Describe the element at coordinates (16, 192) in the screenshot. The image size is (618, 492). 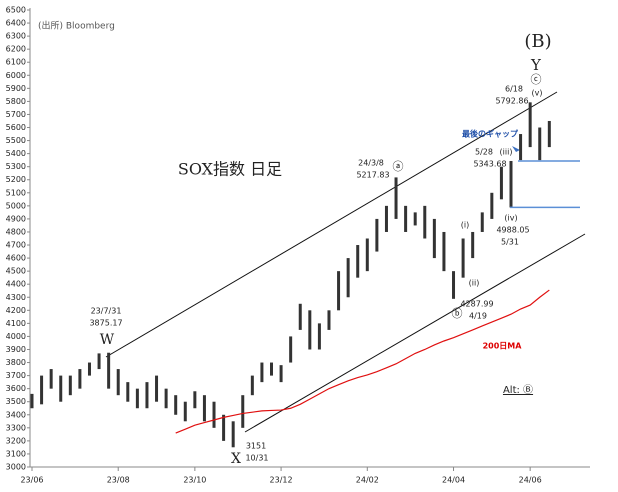
I see `y-tick-label: 5100` at that location.